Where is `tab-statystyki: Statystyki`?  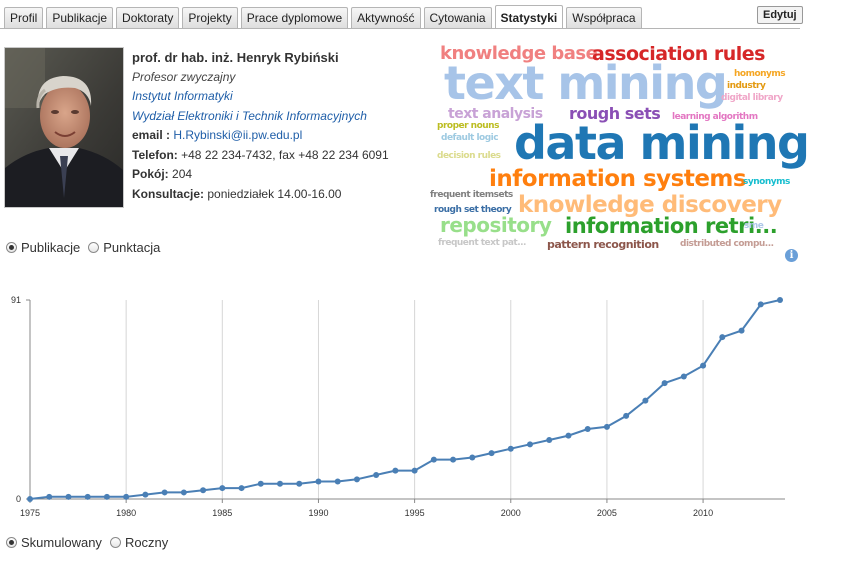
tab-statystyki: Statystyki is located at coordinates (529, 16).